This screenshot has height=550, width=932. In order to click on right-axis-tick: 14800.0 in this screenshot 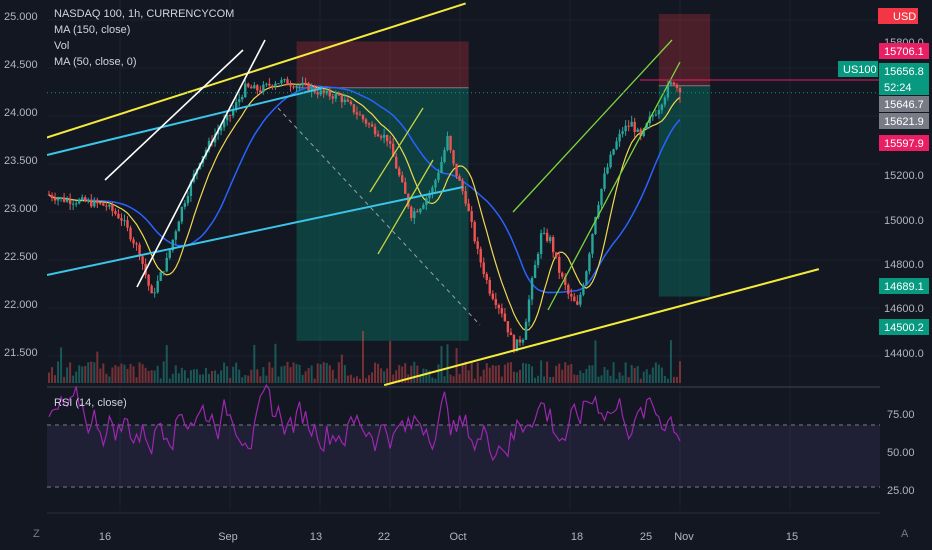, I will do `click(904, 265)`.